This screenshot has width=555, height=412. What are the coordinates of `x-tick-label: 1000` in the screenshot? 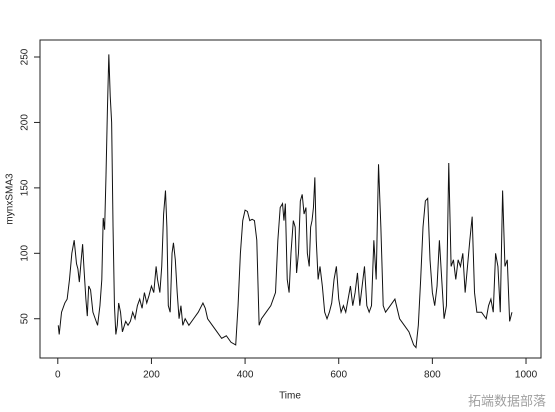 It's located at (526, 375).